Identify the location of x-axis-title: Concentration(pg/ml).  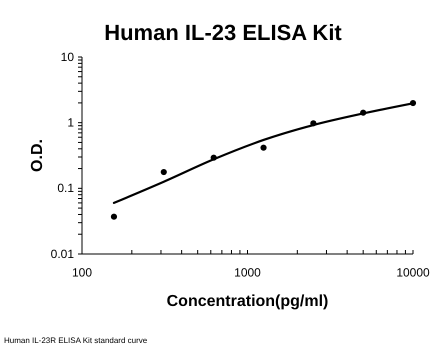
(247, 301).